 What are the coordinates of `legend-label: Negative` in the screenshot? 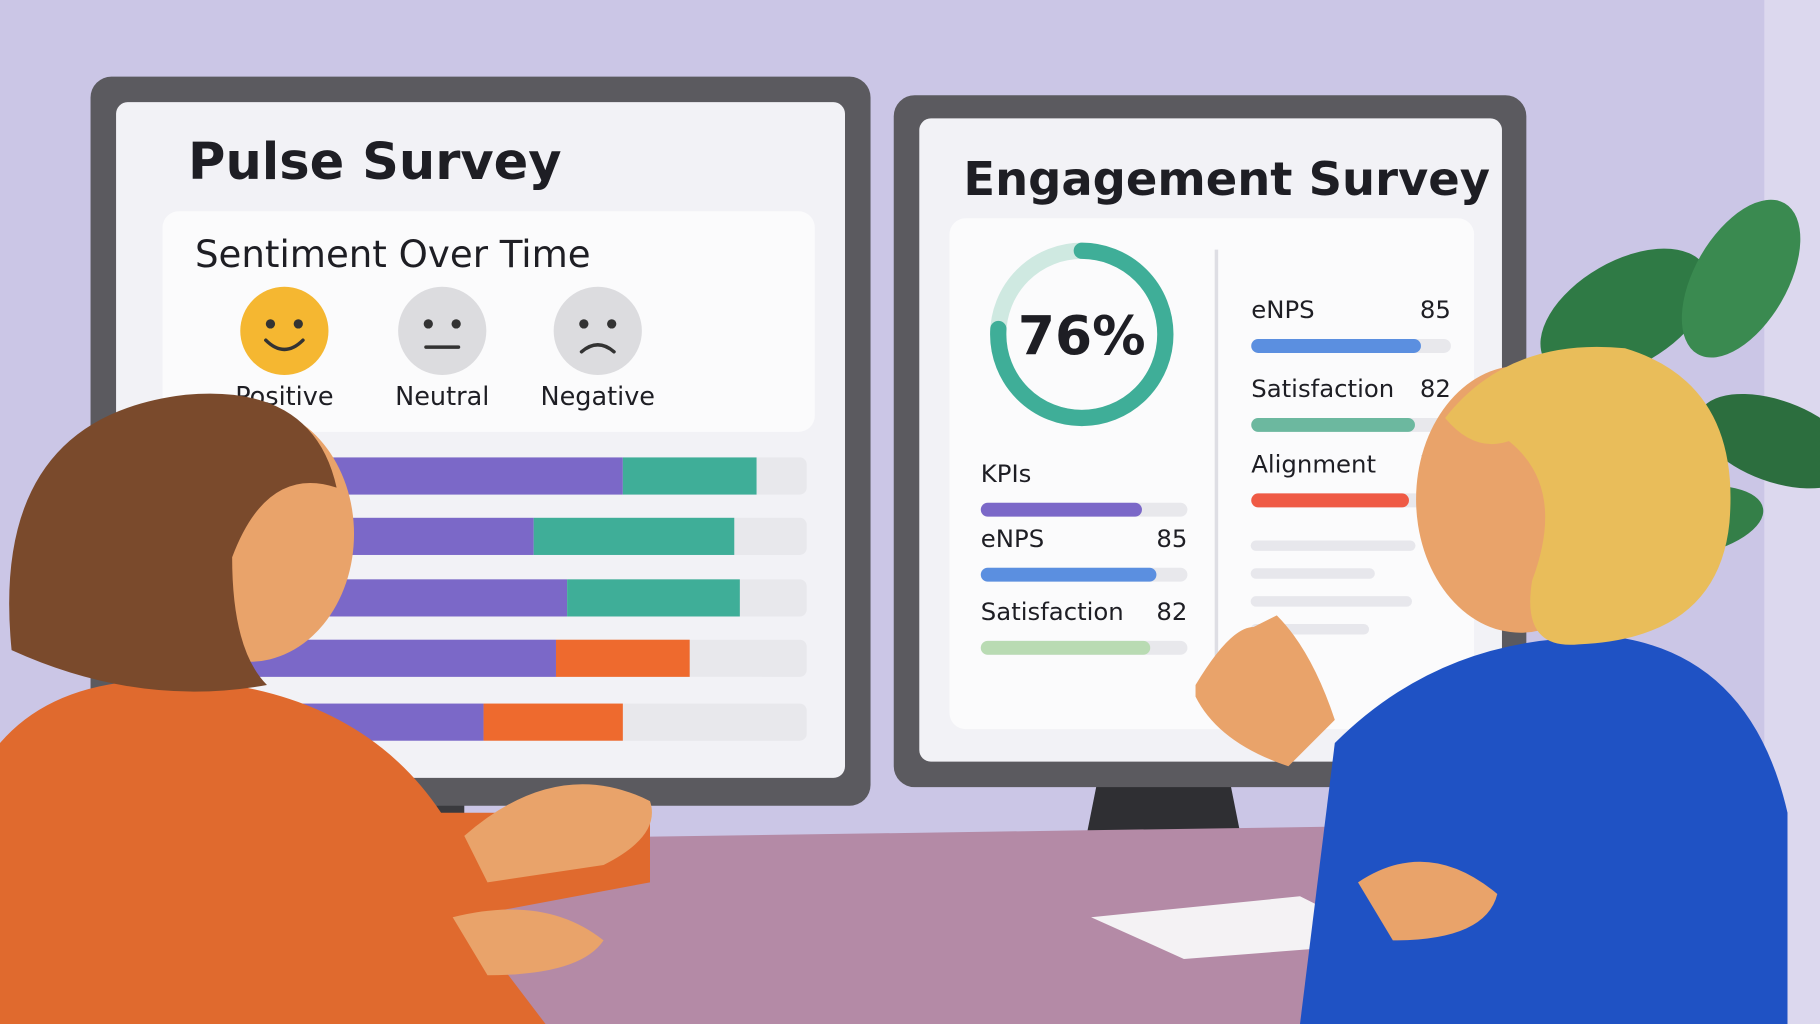 It's located at (598, 397).